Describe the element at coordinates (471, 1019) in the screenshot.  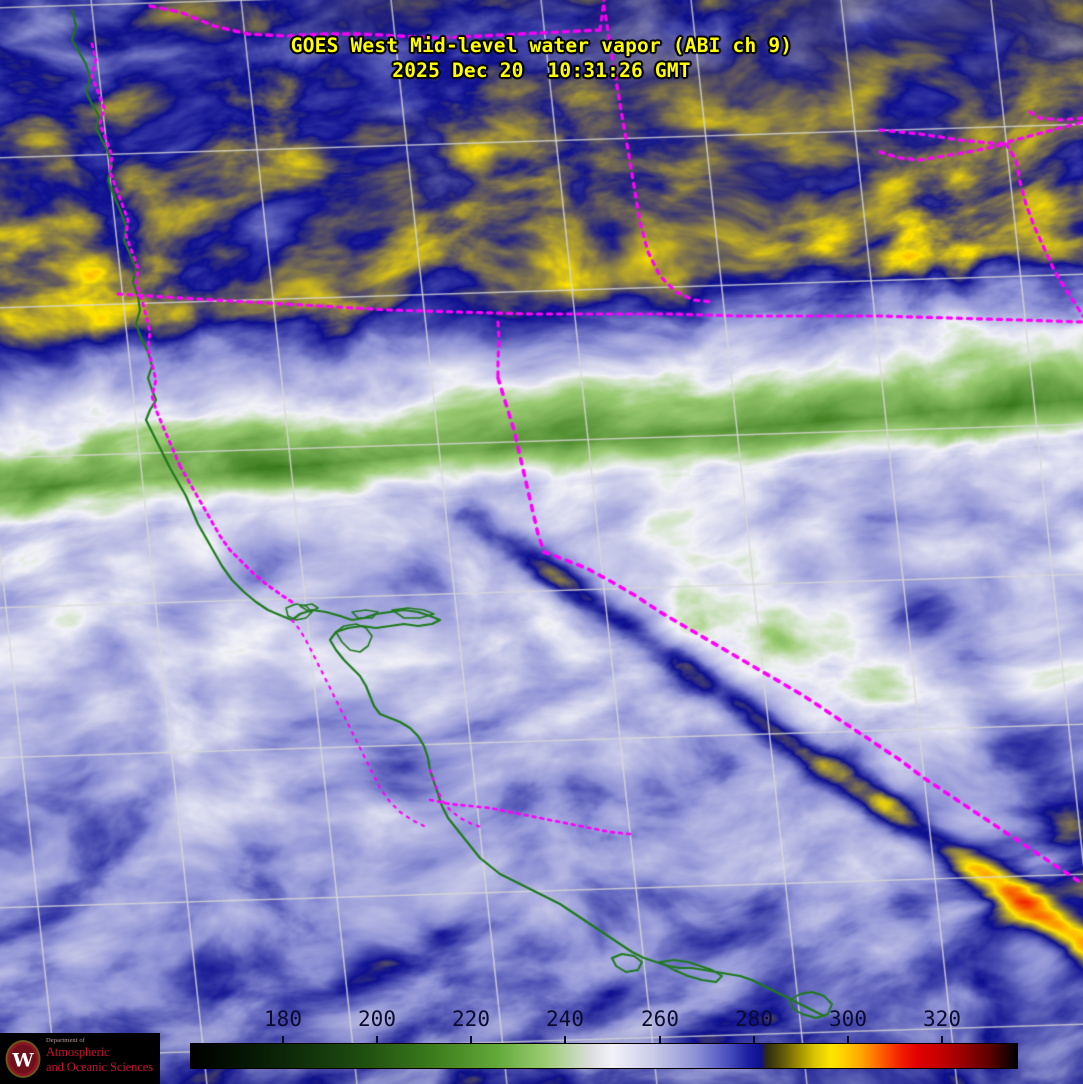
I see `colorbar-tick-label: 220` at that location.